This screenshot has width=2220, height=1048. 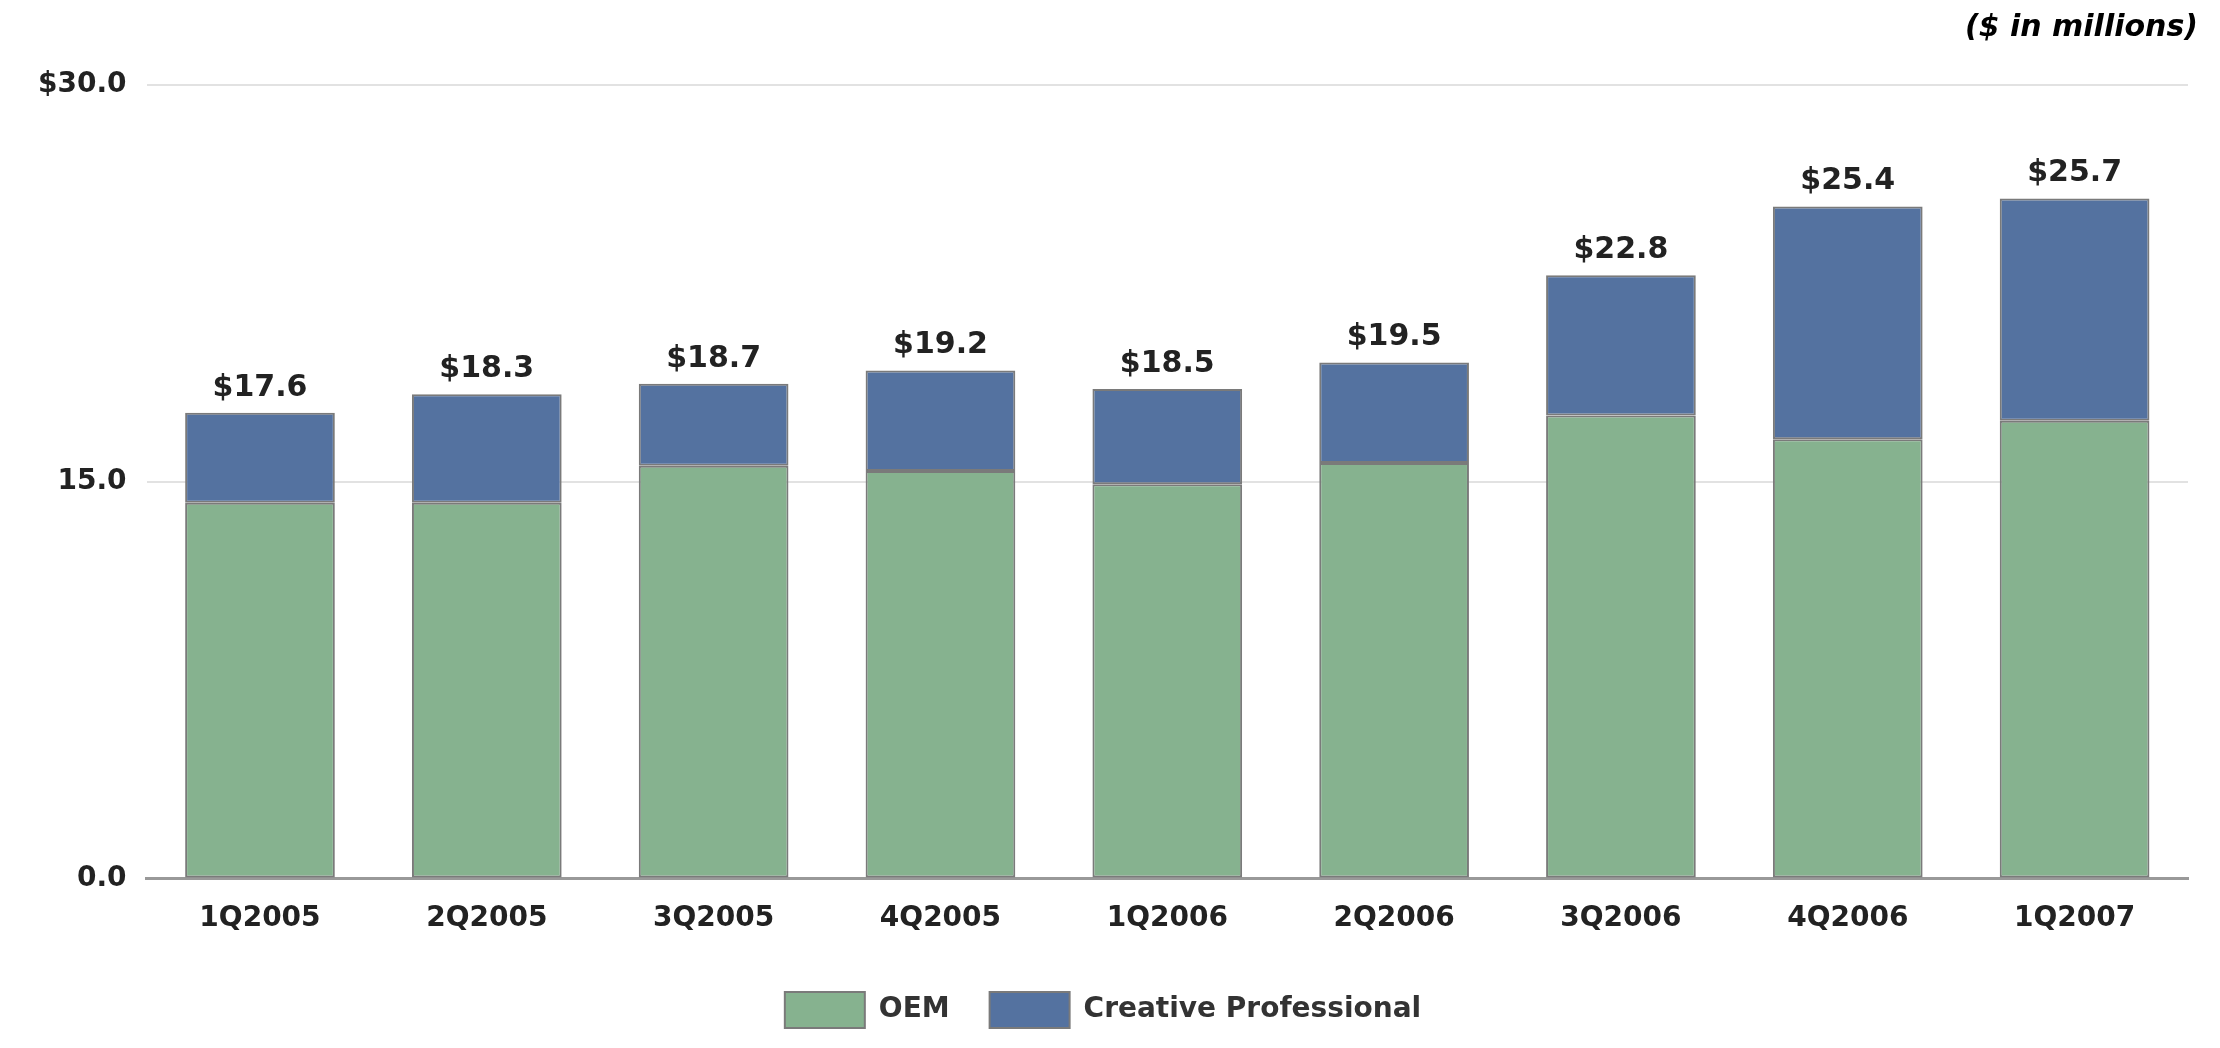 I want to click on x-tick-label: 3Q2005, so click(x=714, y=917).